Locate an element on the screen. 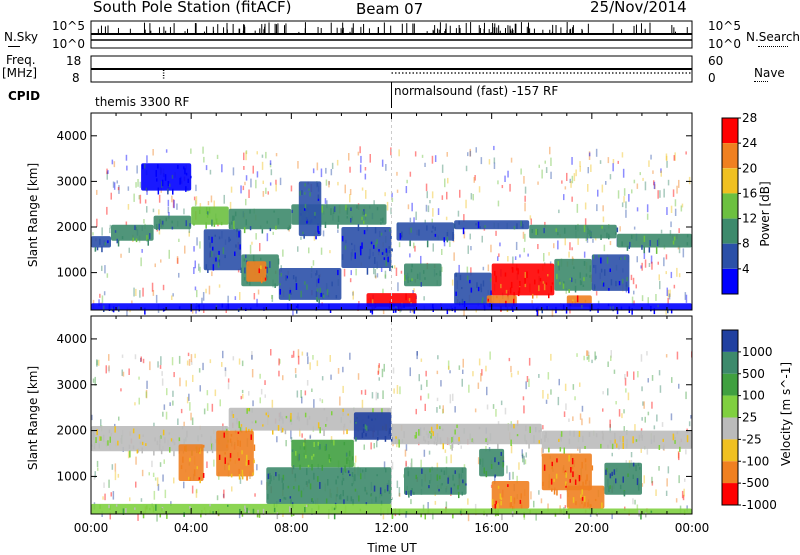  power-echo-region is located at coordinates (366, 247).